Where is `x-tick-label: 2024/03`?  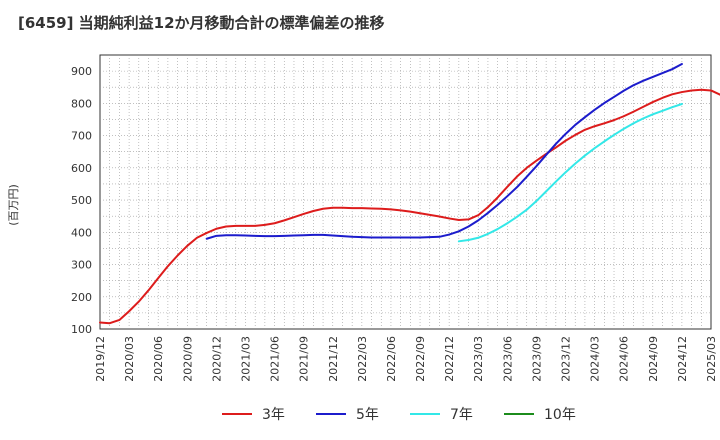
x-tick-label: 2024/03 is located at coordinates (595, 359).